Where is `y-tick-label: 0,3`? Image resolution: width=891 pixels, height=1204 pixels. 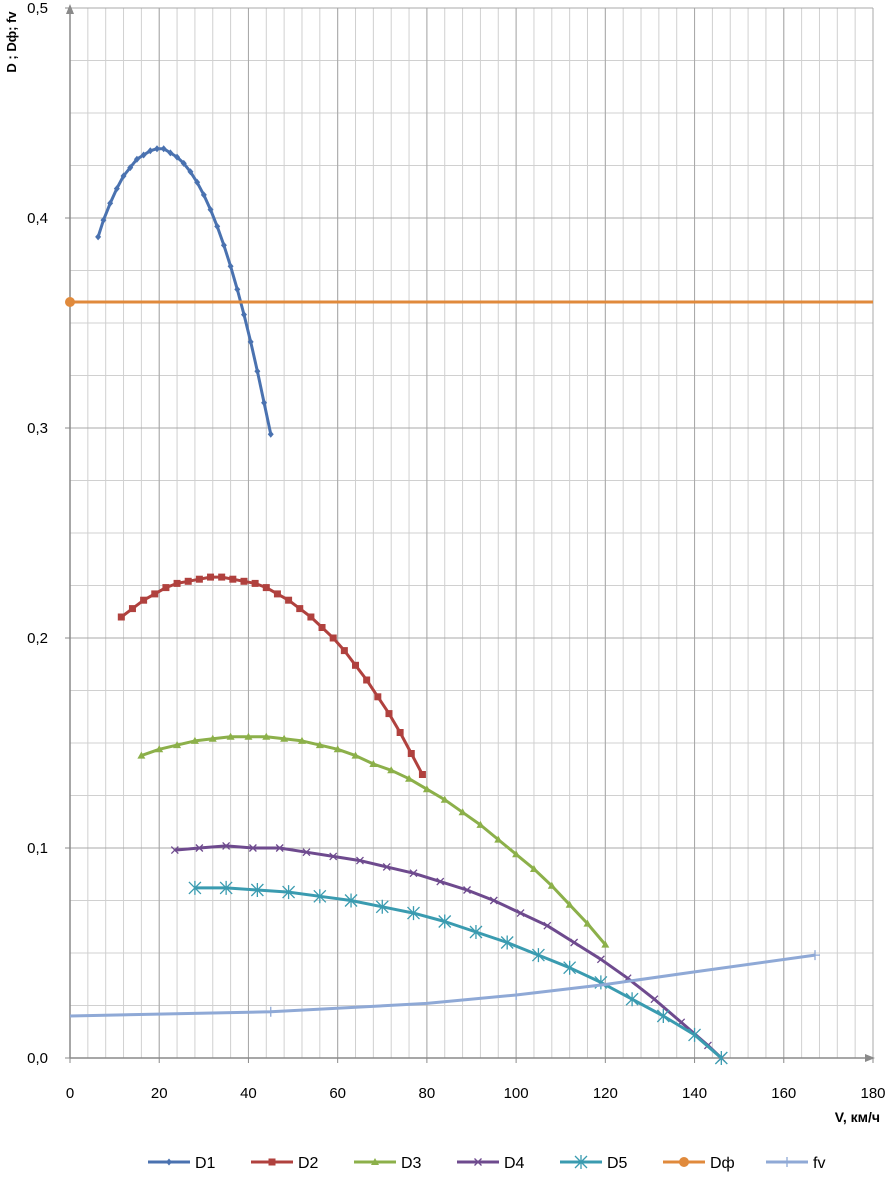
y-tick-label: 0,3 is located at coordinates (37, 428).